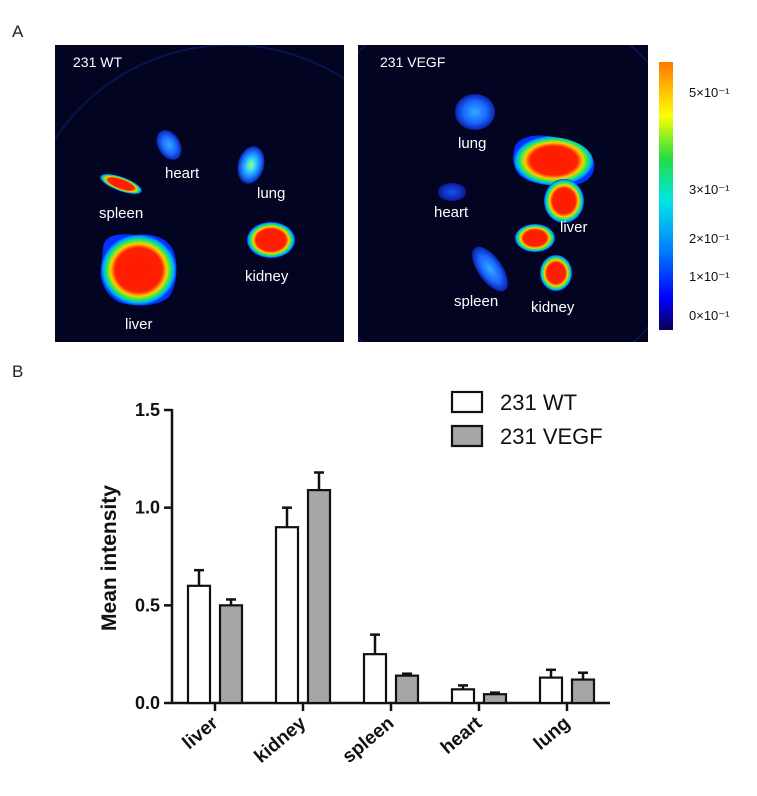 This screenshot has width=757, height=796. What do you see at coordinates (18, 31) in the screenshot?
I see `panel-a-letter: A` at bounding box center [18, 31].